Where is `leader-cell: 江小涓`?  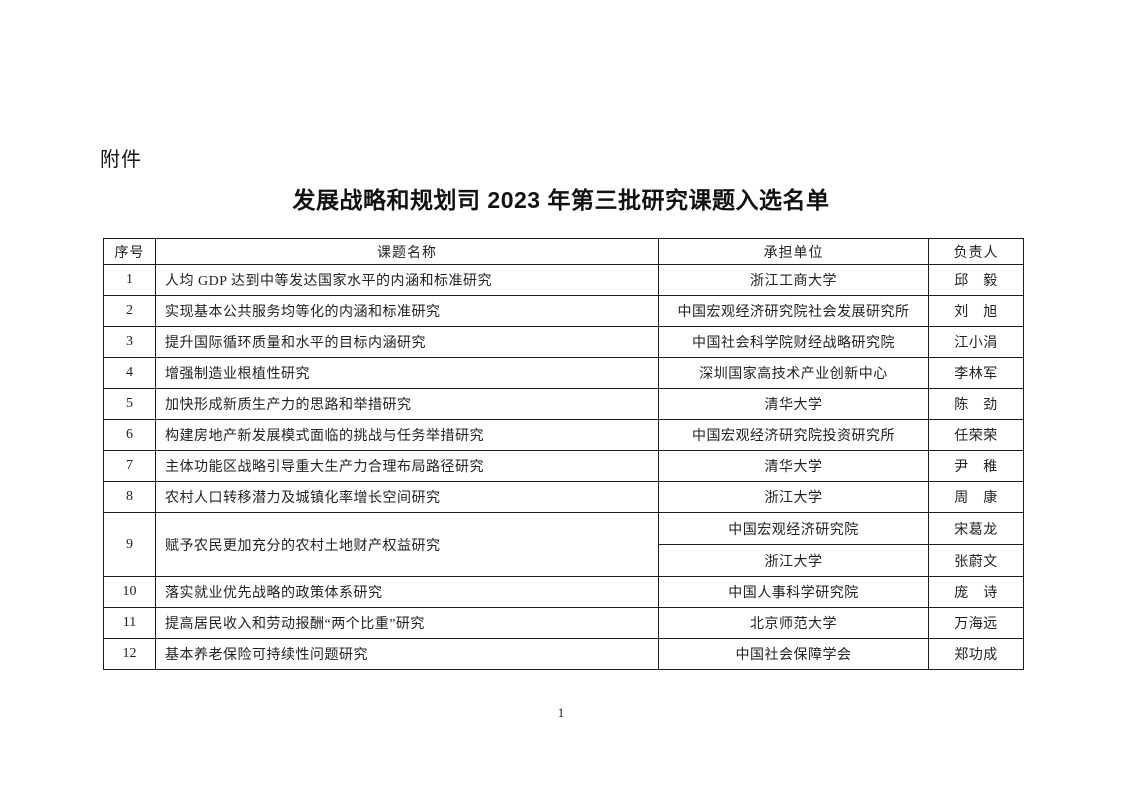
leader-cell: 江小涓 is located at coordinates (976, 342).